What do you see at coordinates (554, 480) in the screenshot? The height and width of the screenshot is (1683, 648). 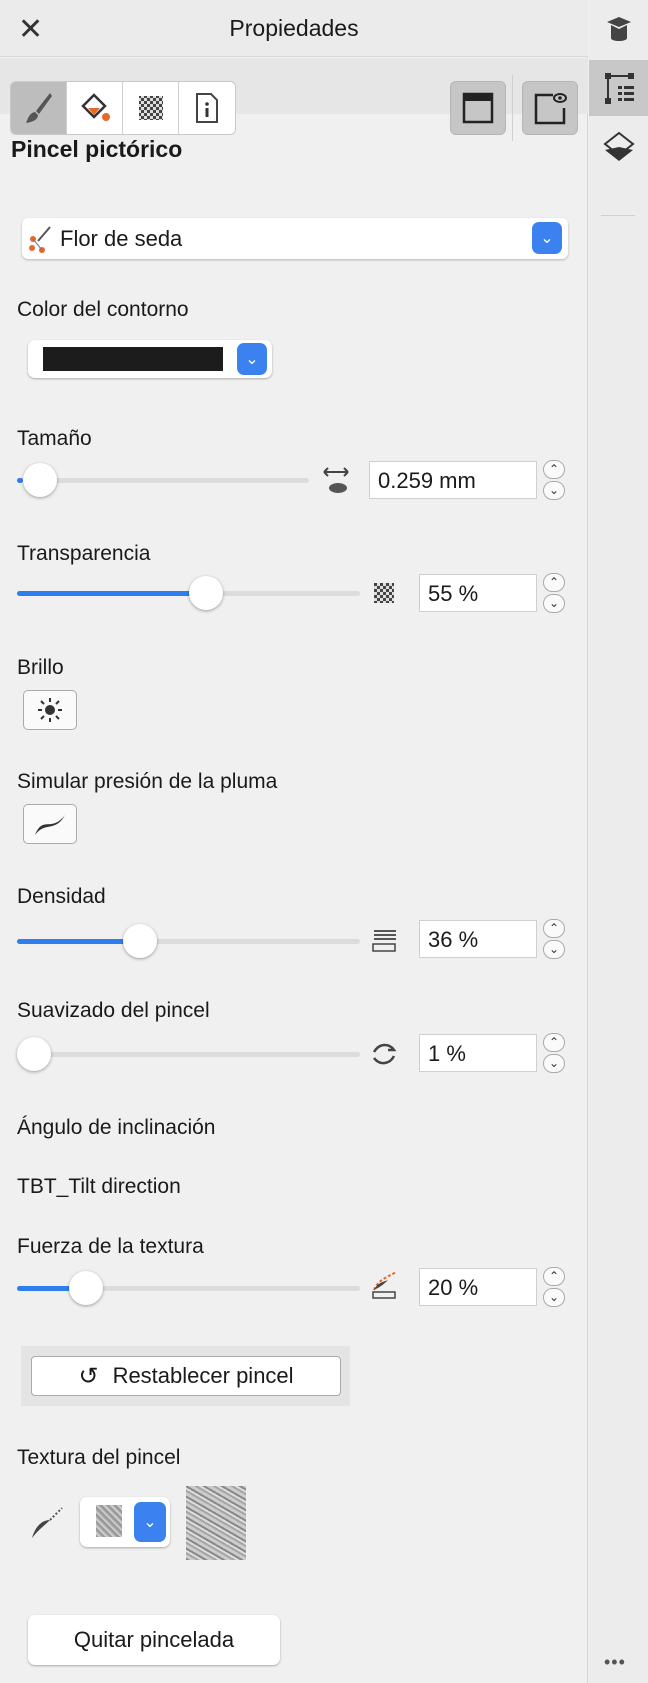 I see `size-stepper: ⌃ ⌄` at bounding box center [554, 480].